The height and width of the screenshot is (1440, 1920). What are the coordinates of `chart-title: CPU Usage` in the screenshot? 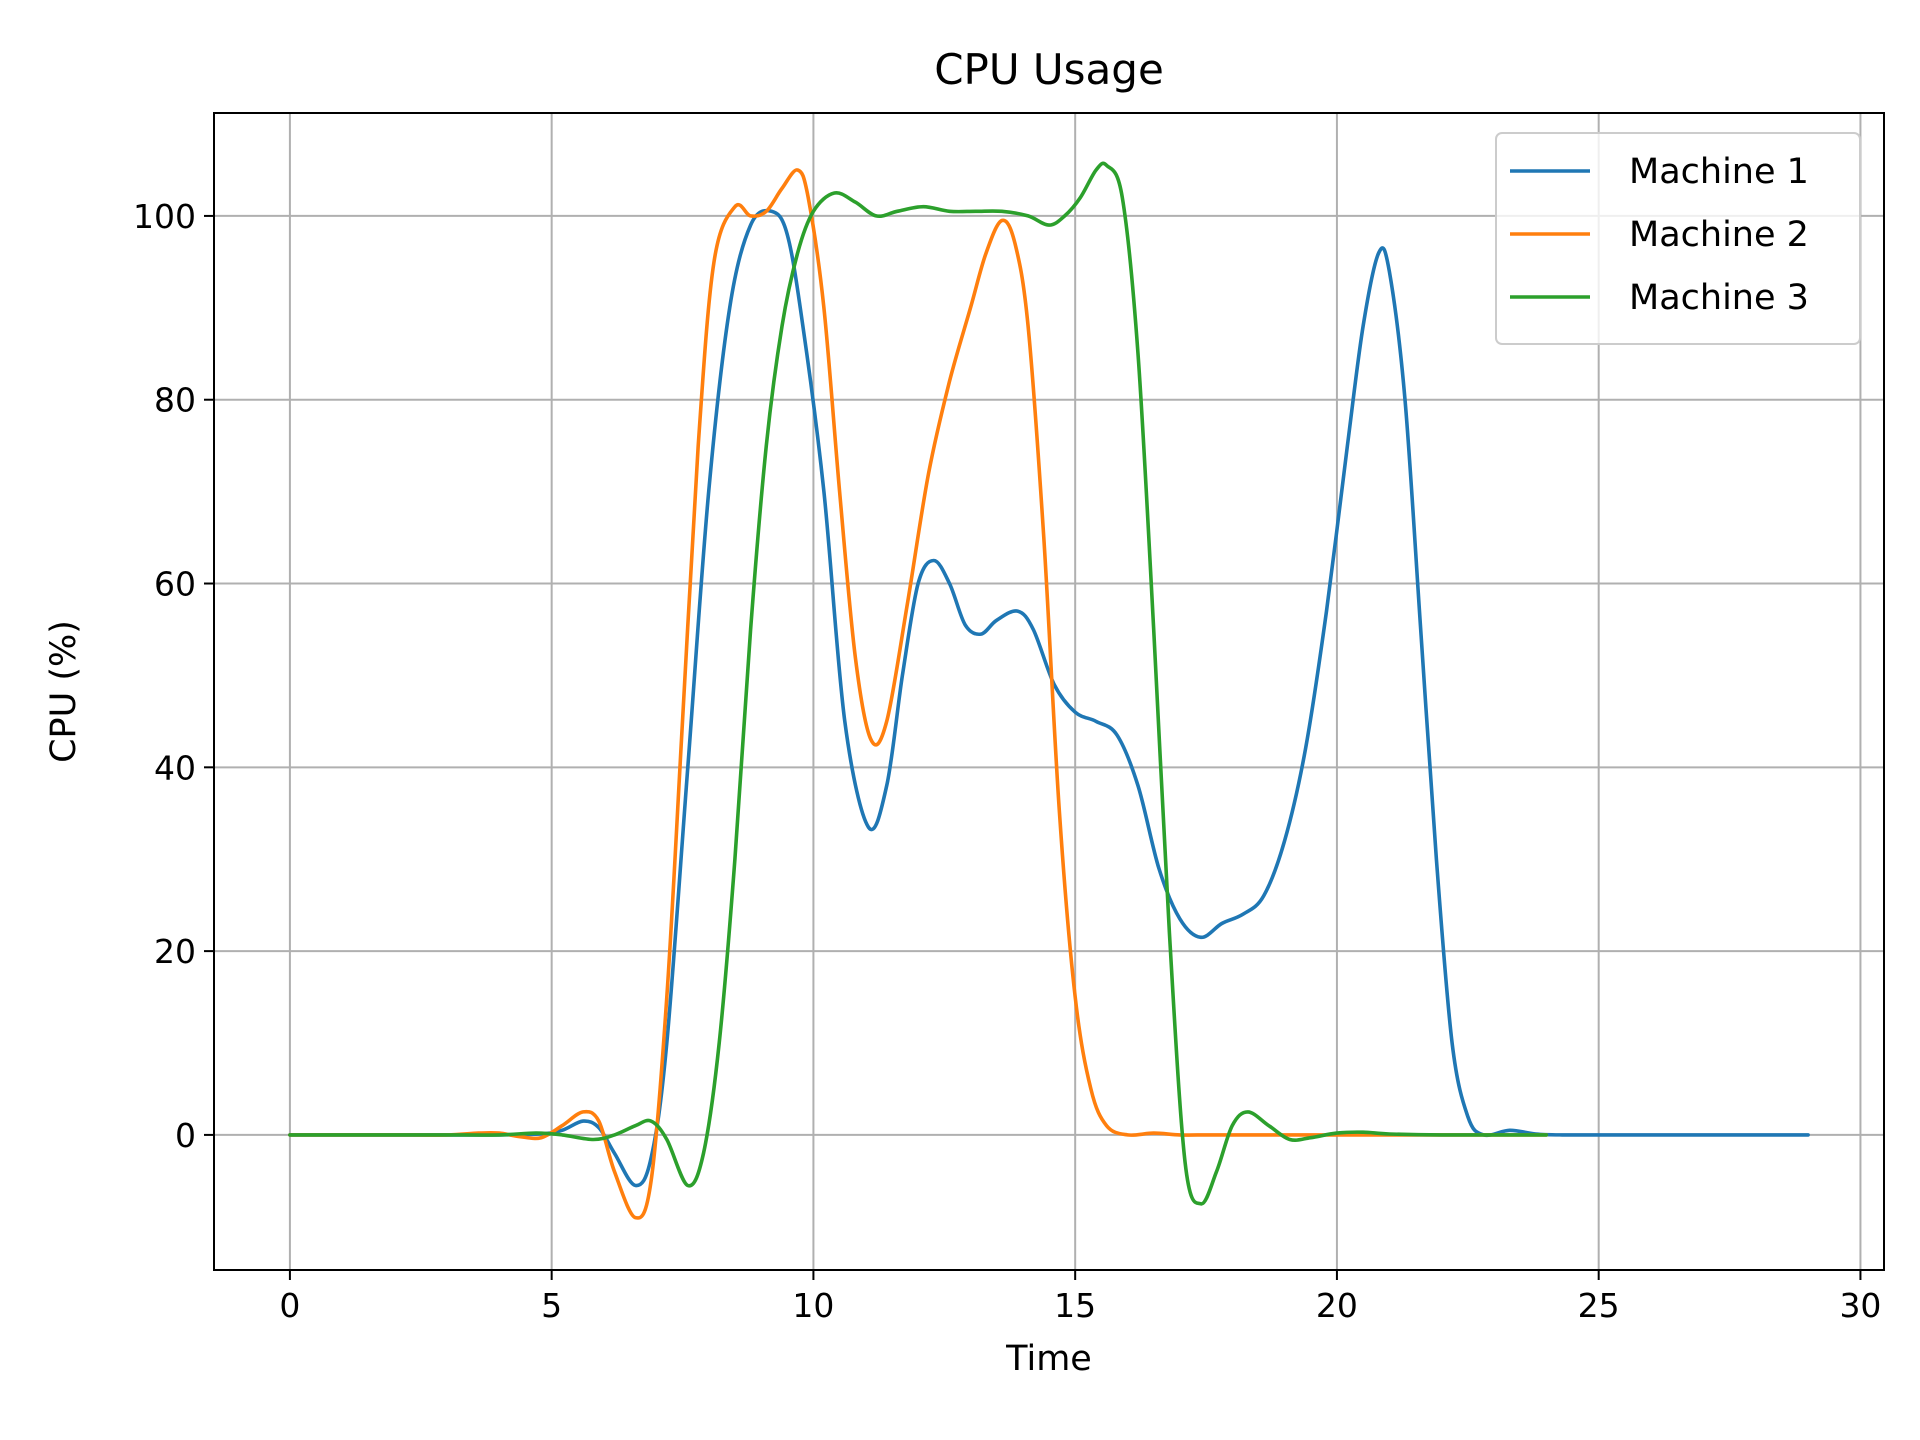 It's located at (1049, 69).